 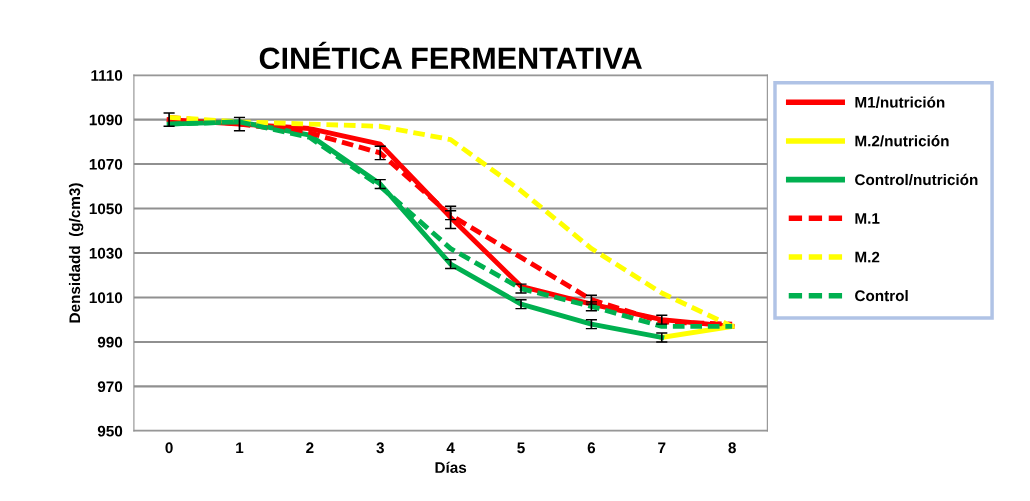 What do you see at coordinates (76, 253) in the screenshot?
I see `y-axis-title: Densidadd (g/cm3)` at bounding box center [76, 253].